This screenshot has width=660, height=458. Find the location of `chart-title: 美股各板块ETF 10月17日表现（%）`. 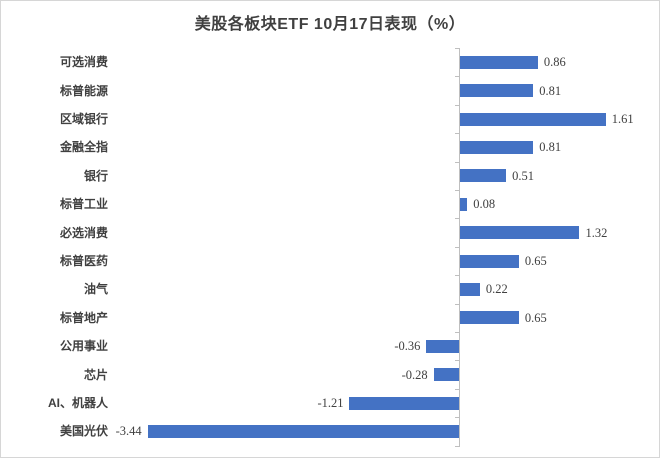

chart-title: 美股各板块ETF 10月17日表现（%） is located at coordinates (330, 24).